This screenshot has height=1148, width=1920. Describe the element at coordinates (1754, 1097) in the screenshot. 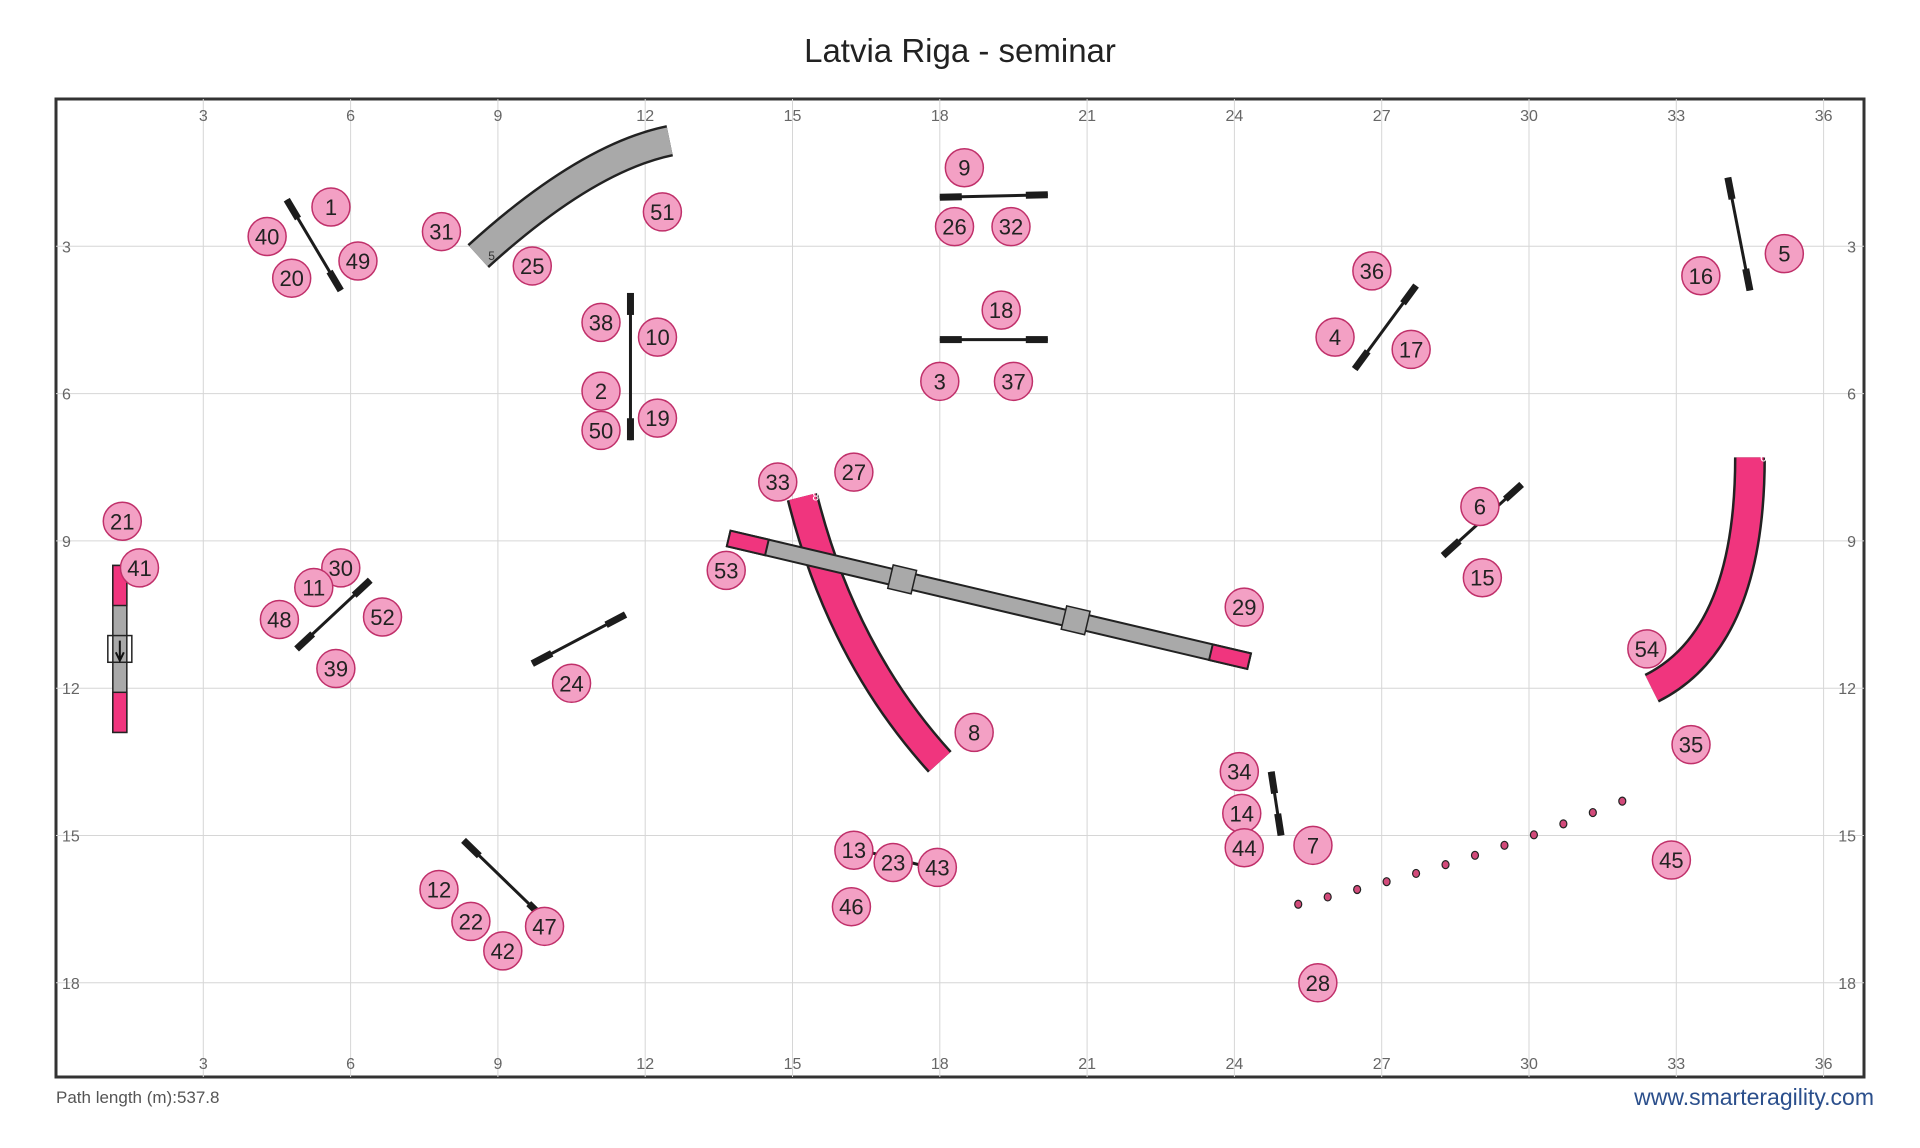

I see `website-link: www.smarteragility.com` at that location.